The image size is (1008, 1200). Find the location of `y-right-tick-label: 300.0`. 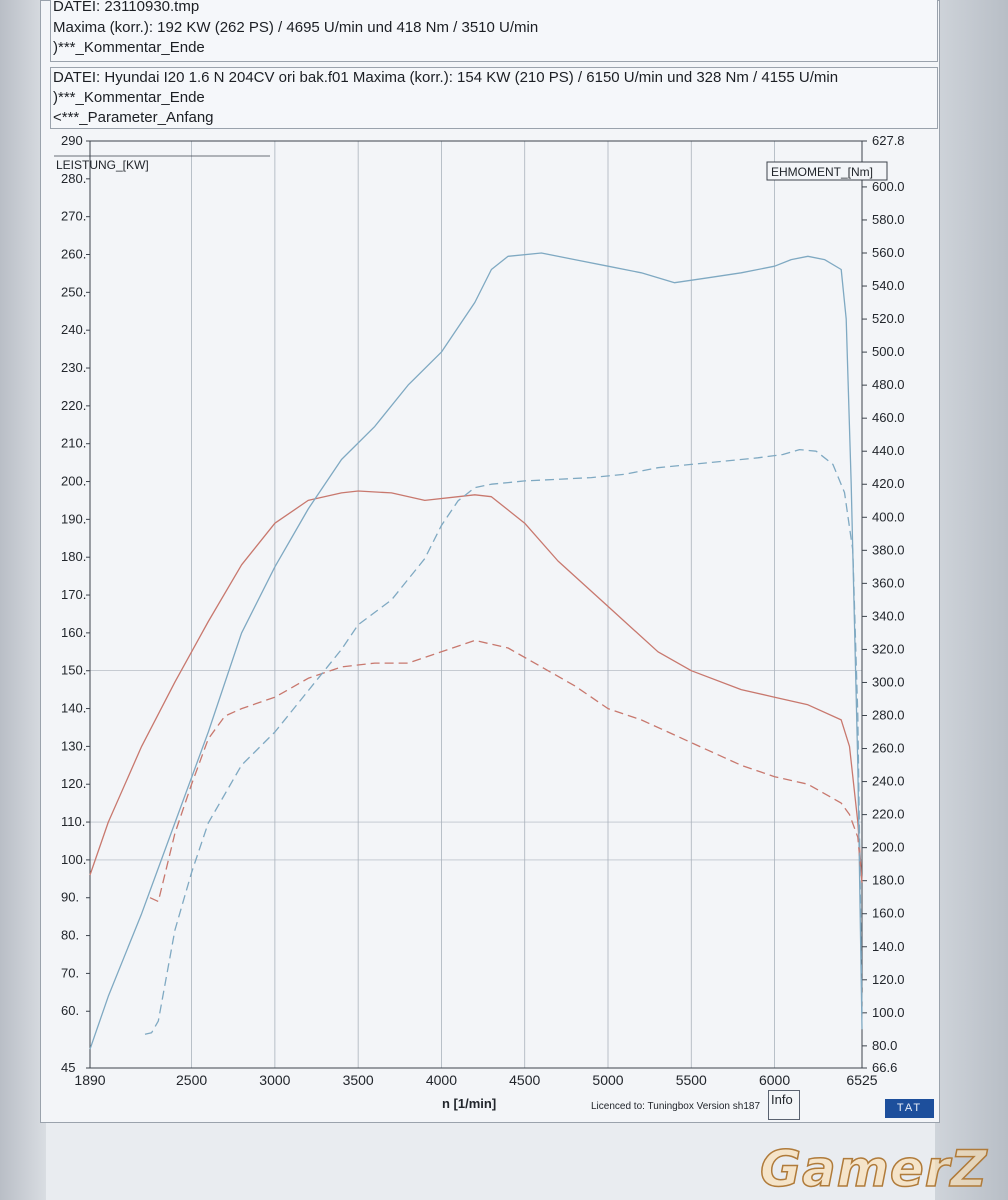

y-right-tick-label: 300.0 is located at coordinates (888, 681).